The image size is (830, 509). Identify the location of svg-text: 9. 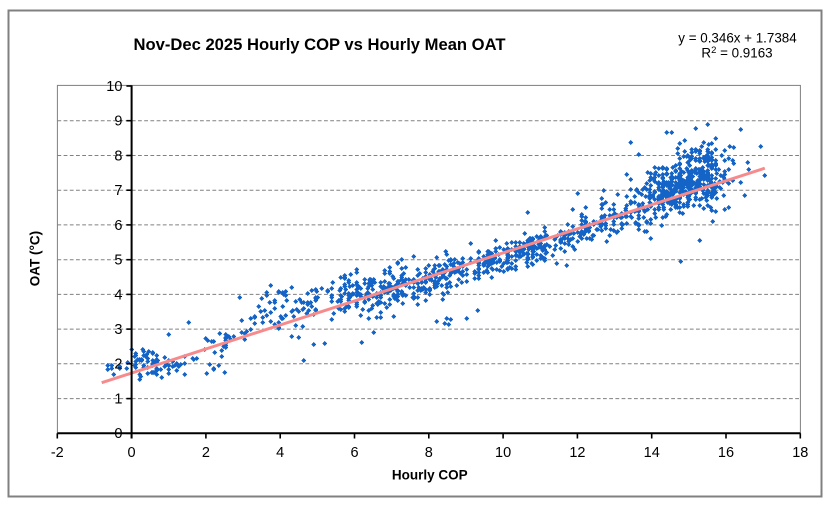
(118, 122).